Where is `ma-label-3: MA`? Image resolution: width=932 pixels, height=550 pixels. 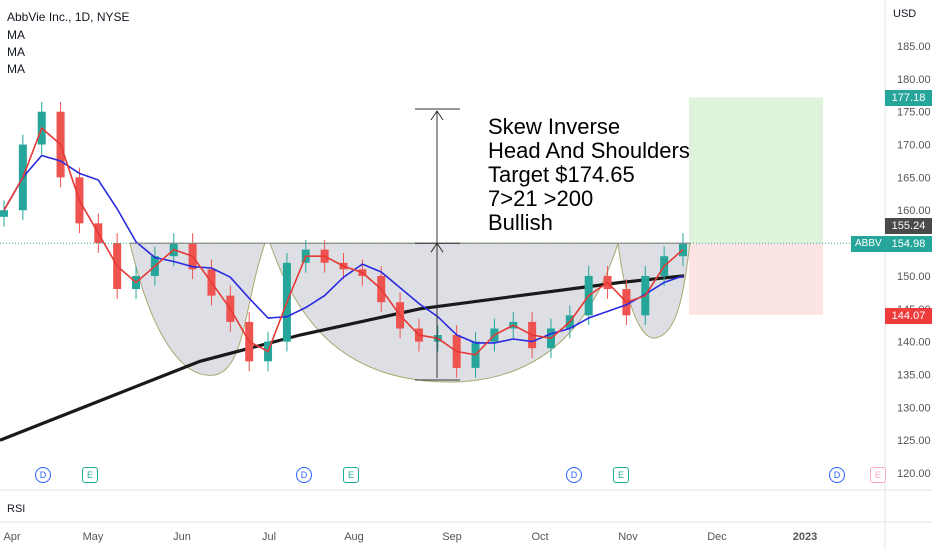
ma-label-3: MA is located at coordinates (16, 69).